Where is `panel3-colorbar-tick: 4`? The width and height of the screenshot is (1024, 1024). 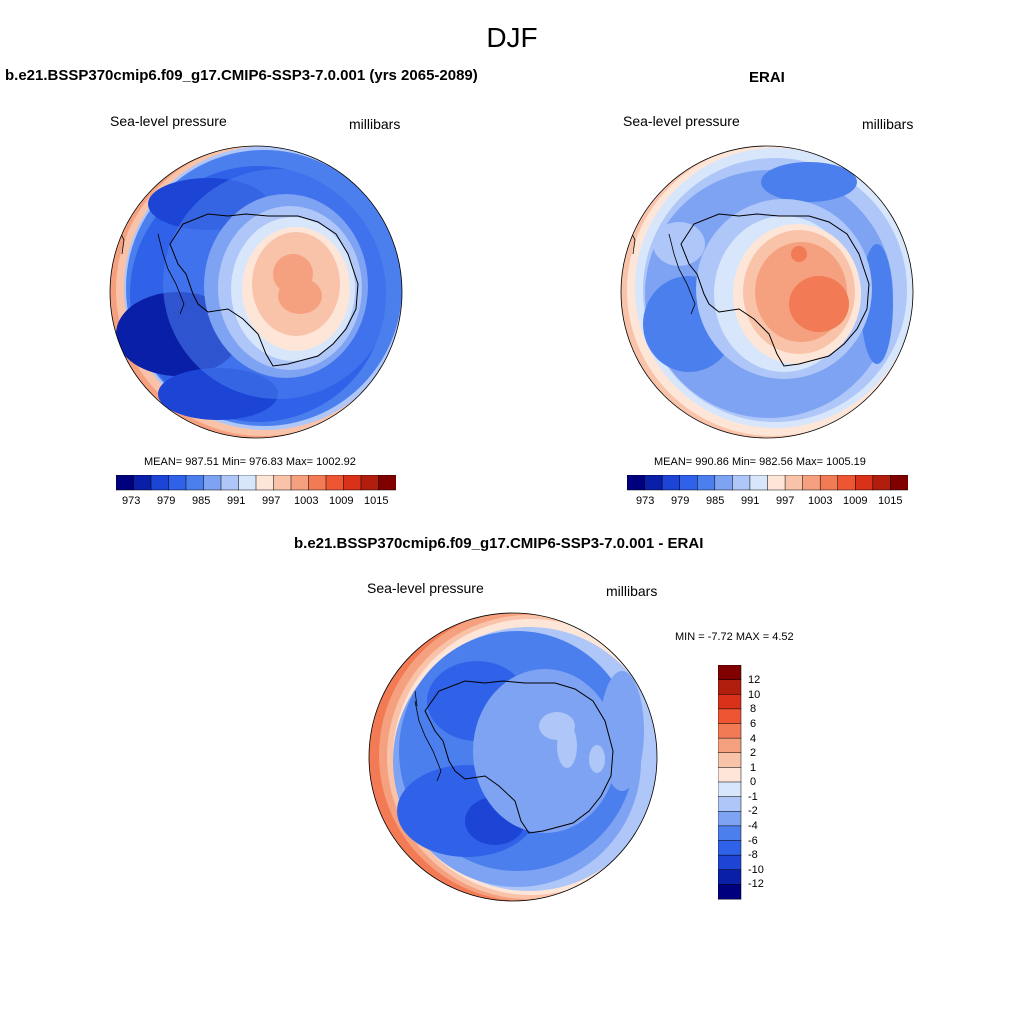 panel3-colorbar-tick: 4 is located at coordinates (753, 739).